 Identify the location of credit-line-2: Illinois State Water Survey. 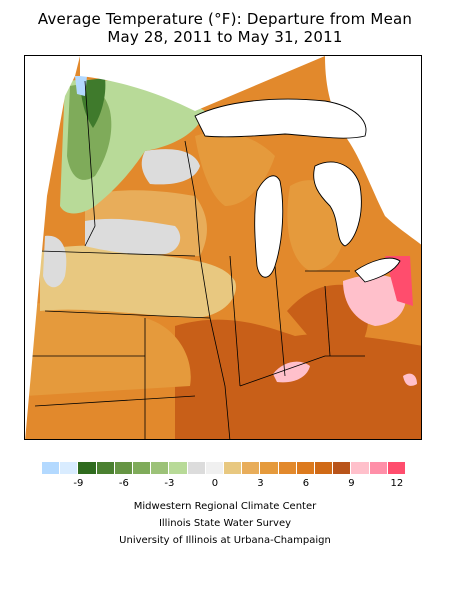
(225, 523).